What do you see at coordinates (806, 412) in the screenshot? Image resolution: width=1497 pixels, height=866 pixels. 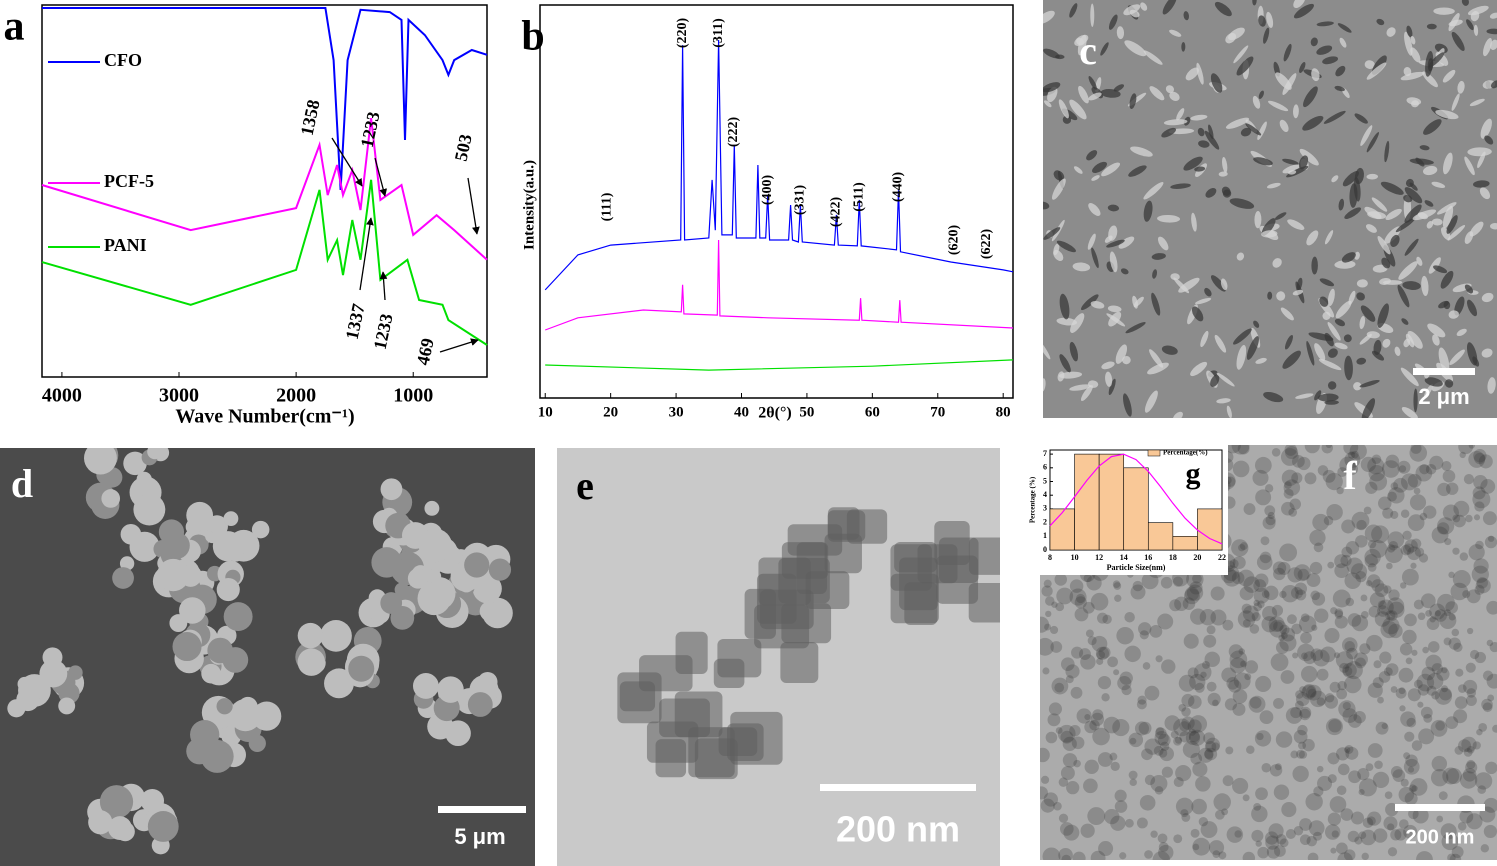 I see `x-tick-label: 50` at bounding box center [806, 412].